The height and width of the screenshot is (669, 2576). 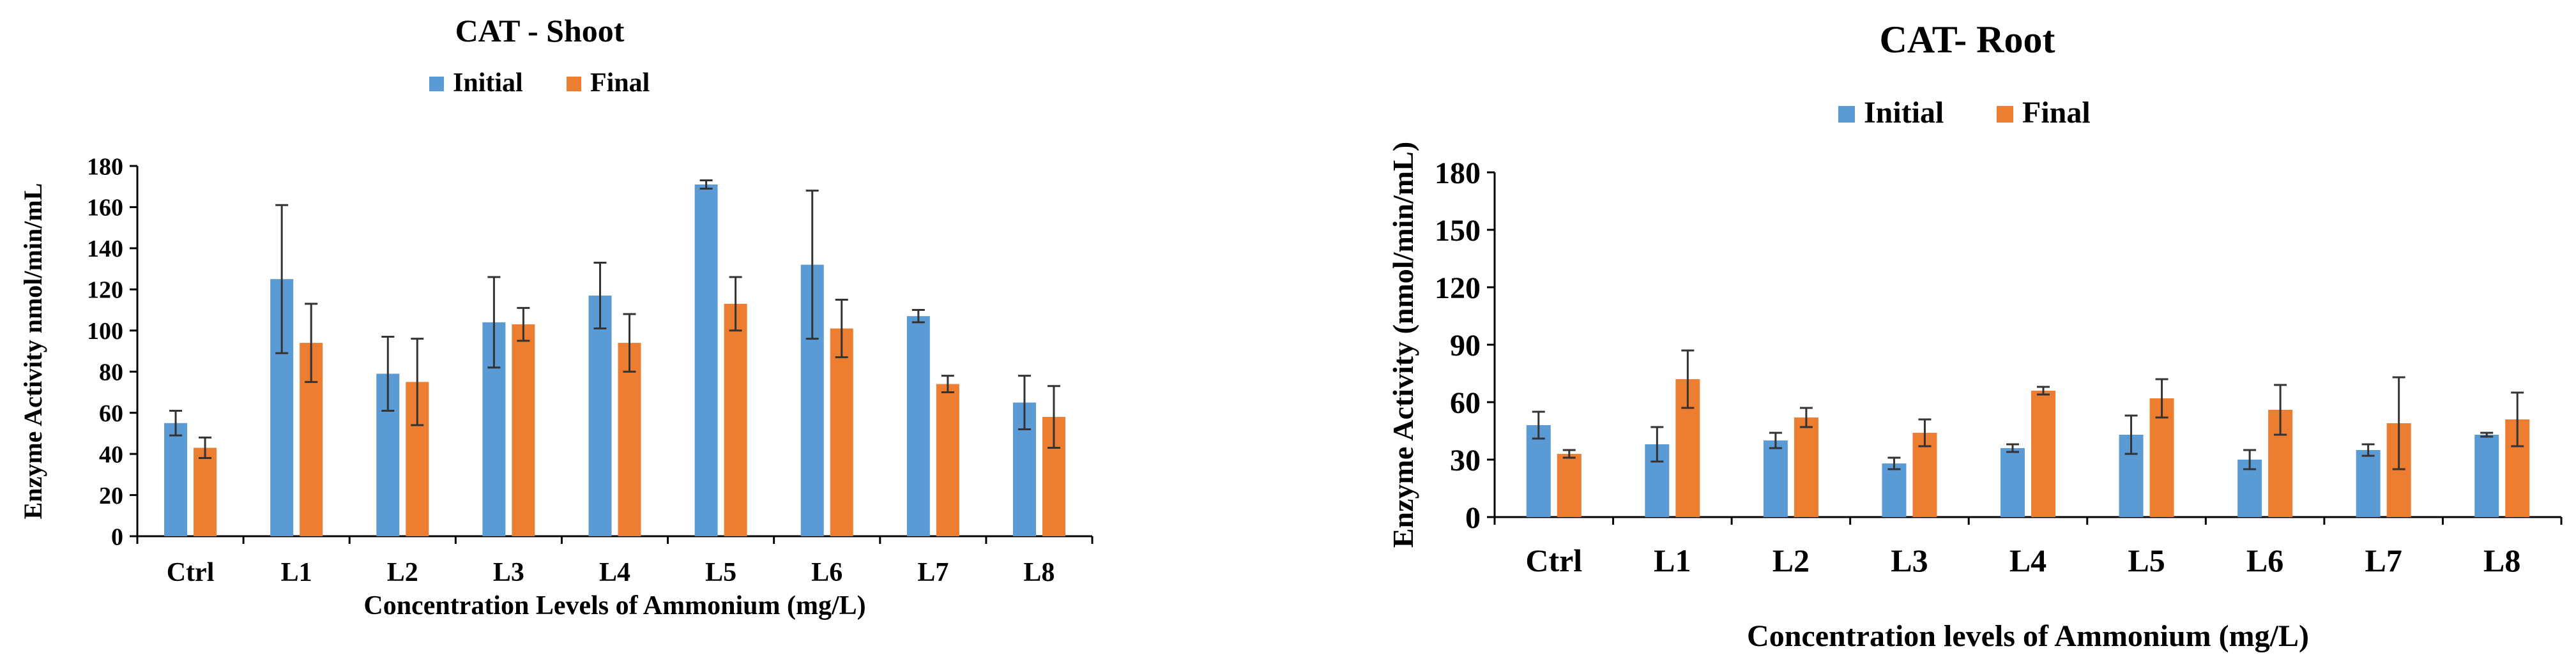 I want to click on bar-final-l5, so click(x=735, y=419).